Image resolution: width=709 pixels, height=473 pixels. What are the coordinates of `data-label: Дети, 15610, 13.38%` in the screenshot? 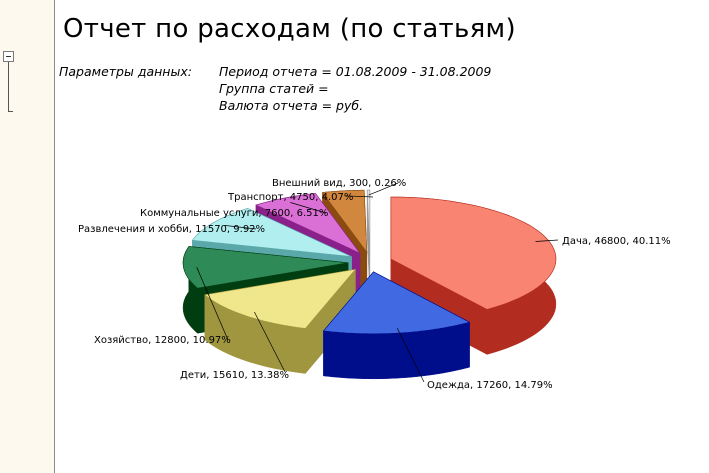 It's located at (234, 375).